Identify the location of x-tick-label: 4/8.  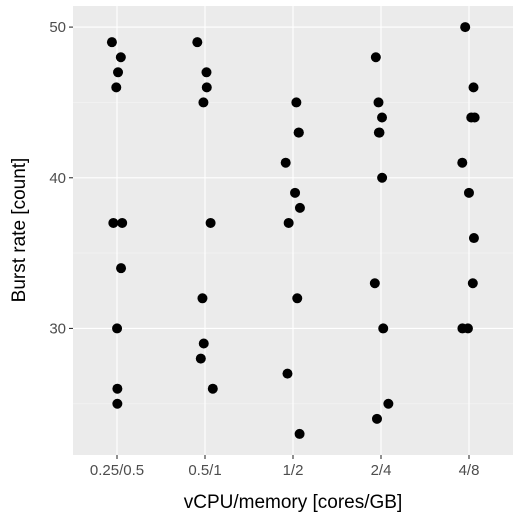
(469, 470).